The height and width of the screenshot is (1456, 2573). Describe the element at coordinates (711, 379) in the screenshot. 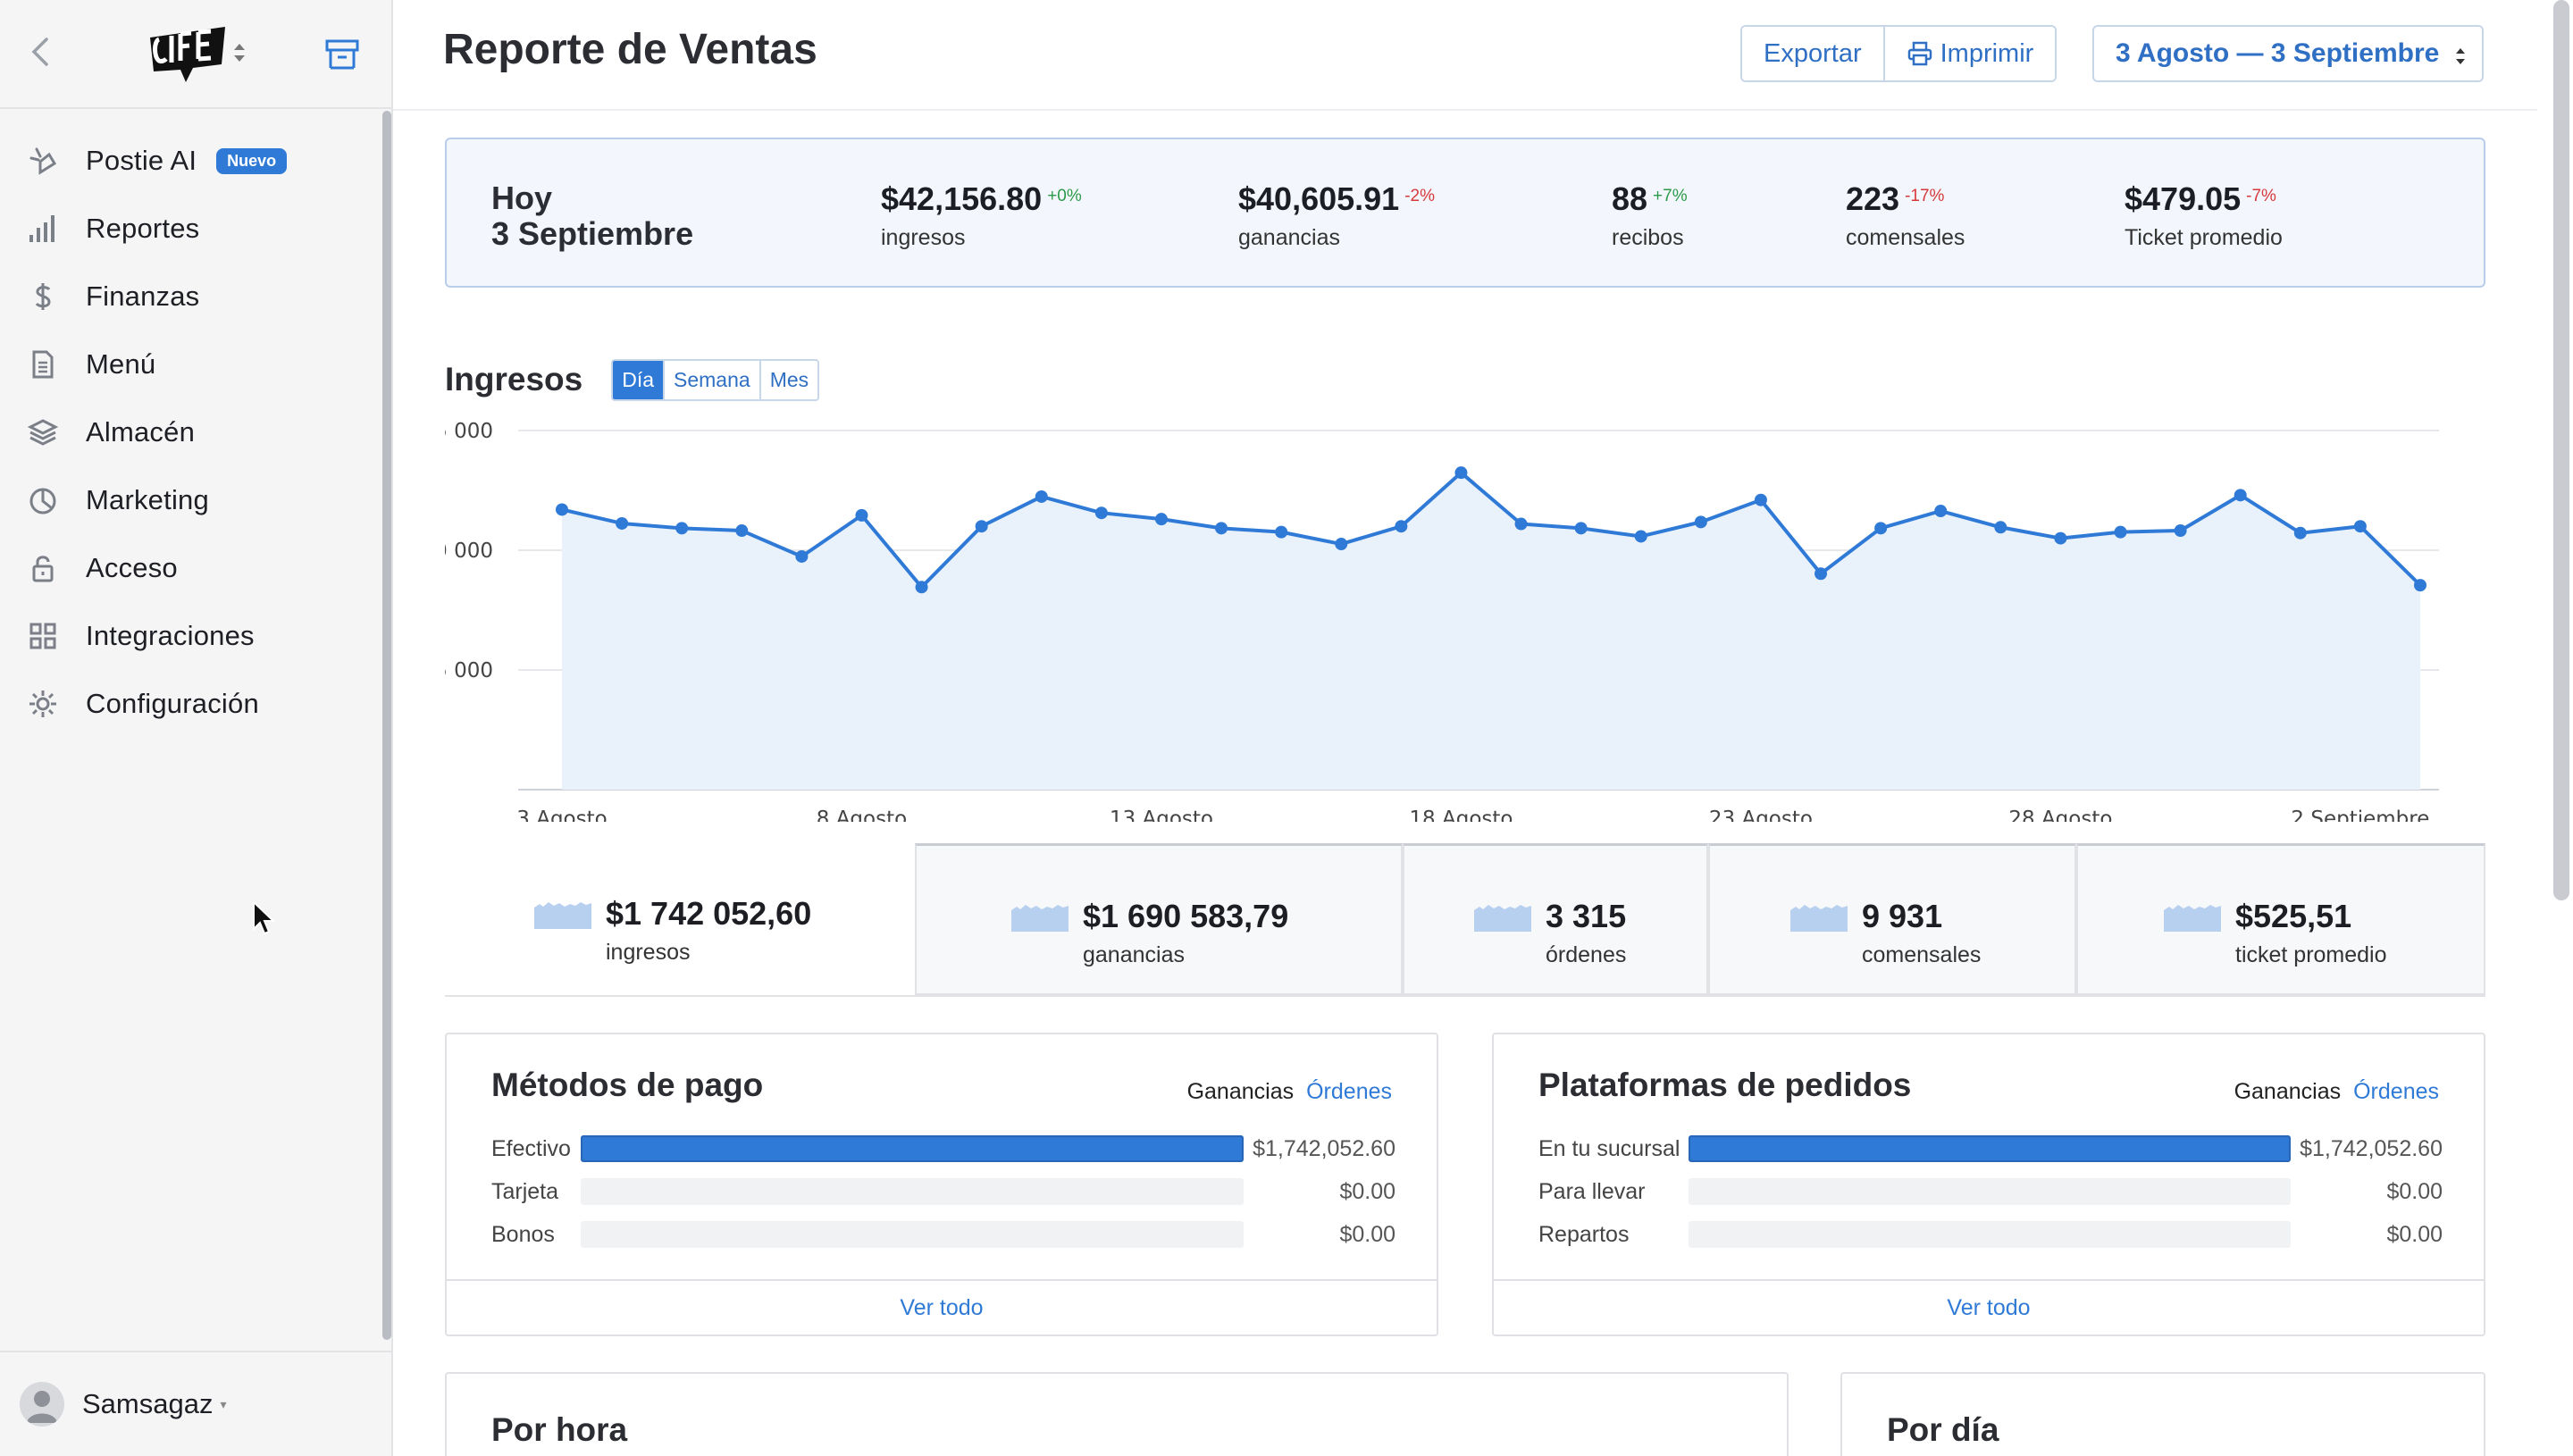

I see `tab-semana: Semana` at that location.